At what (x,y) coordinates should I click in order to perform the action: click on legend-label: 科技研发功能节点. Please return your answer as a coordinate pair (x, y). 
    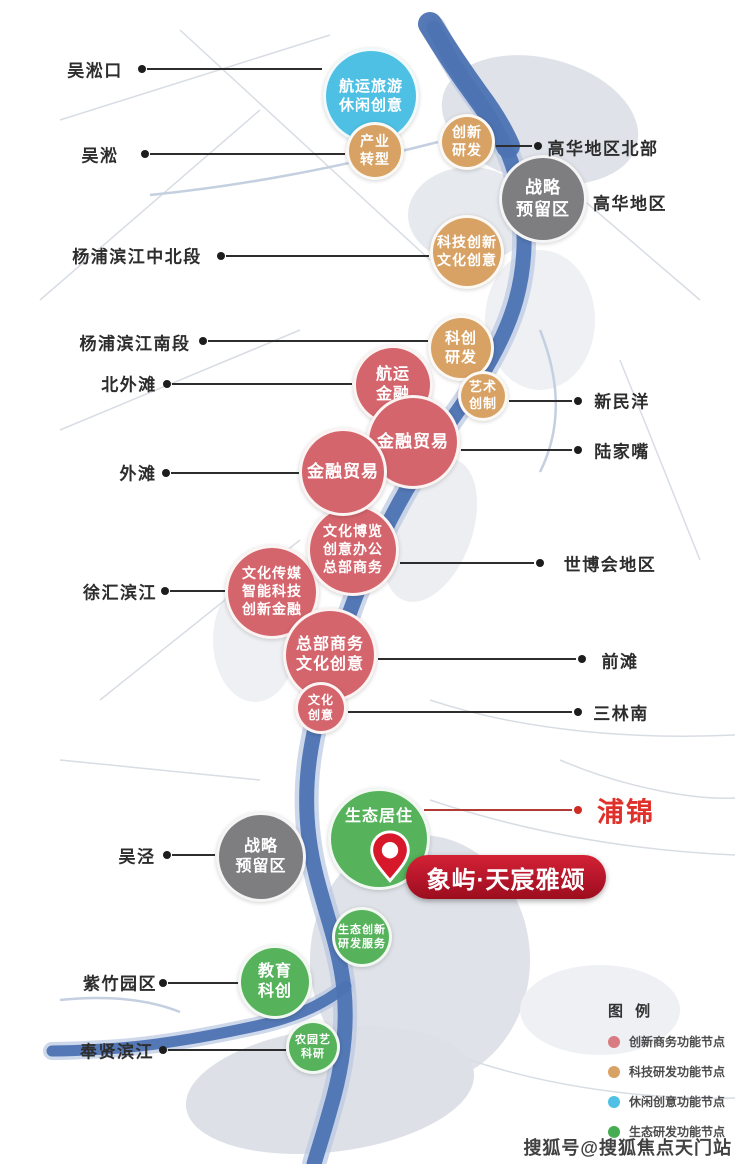
    Looking at the image, I should click on (677, 1072).